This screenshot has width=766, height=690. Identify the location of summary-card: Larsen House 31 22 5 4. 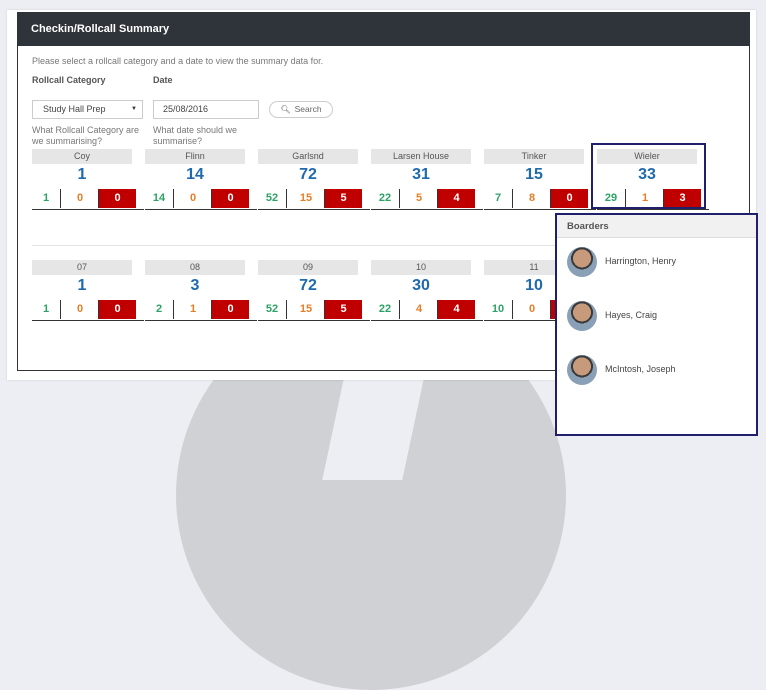
(427, 179).